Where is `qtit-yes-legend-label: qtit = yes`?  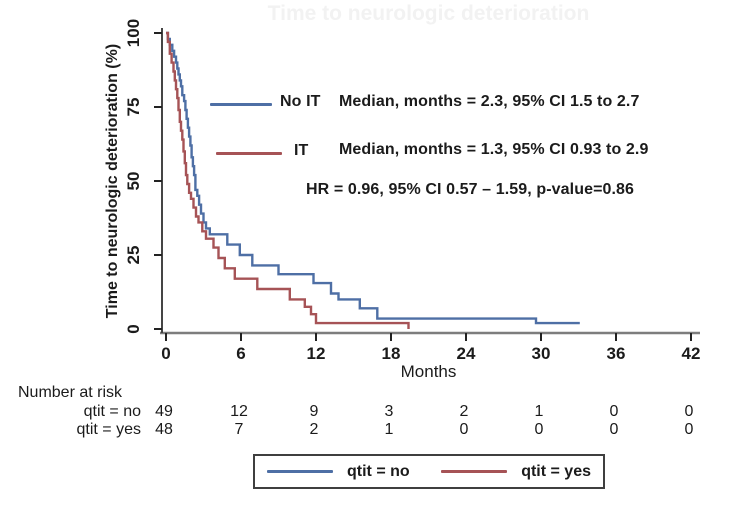
qtit-yes-legend-label: qtit = yes is located at coordinates (556, 471).